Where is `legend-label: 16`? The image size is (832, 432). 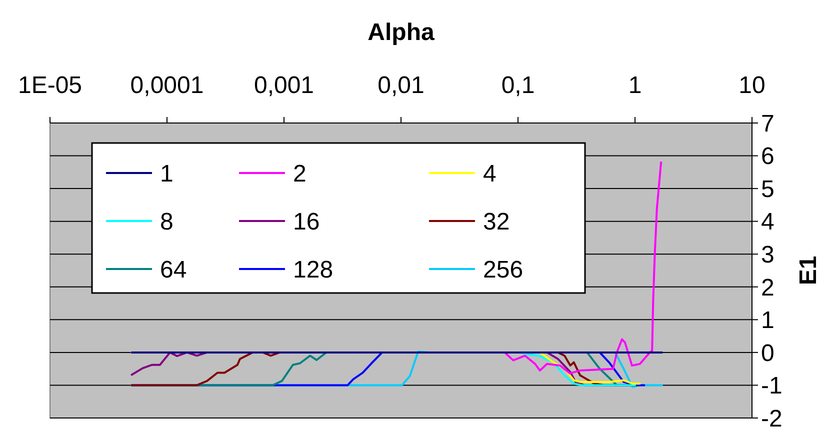 legend-label: 16 is located at coordinates (306, 222).